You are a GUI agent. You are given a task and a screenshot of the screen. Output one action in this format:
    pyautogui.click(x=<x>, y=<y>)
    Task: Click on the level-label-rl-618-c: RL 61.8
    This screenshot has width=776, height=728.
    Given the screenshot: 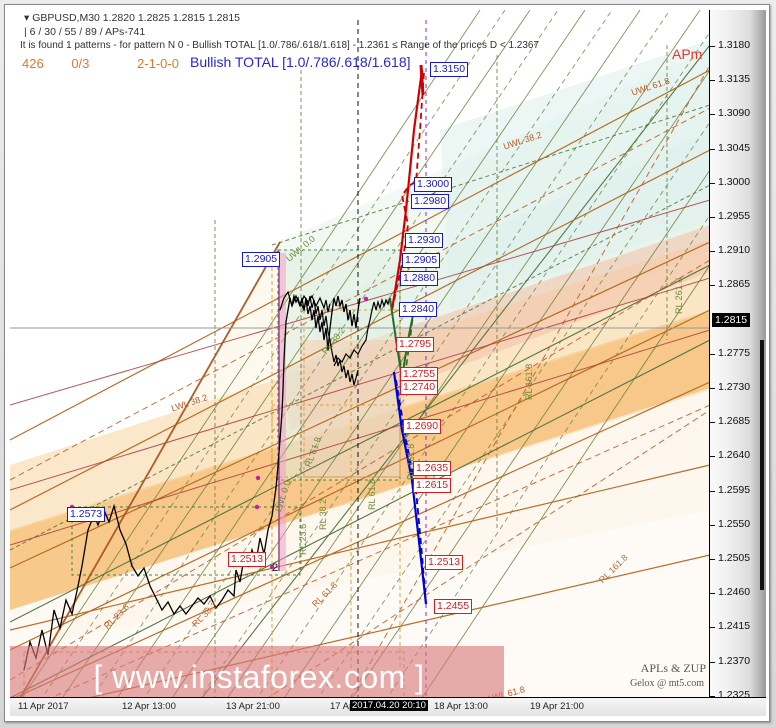 What is the action you would take?
    pyautogui.click(x=372, y=494)
    